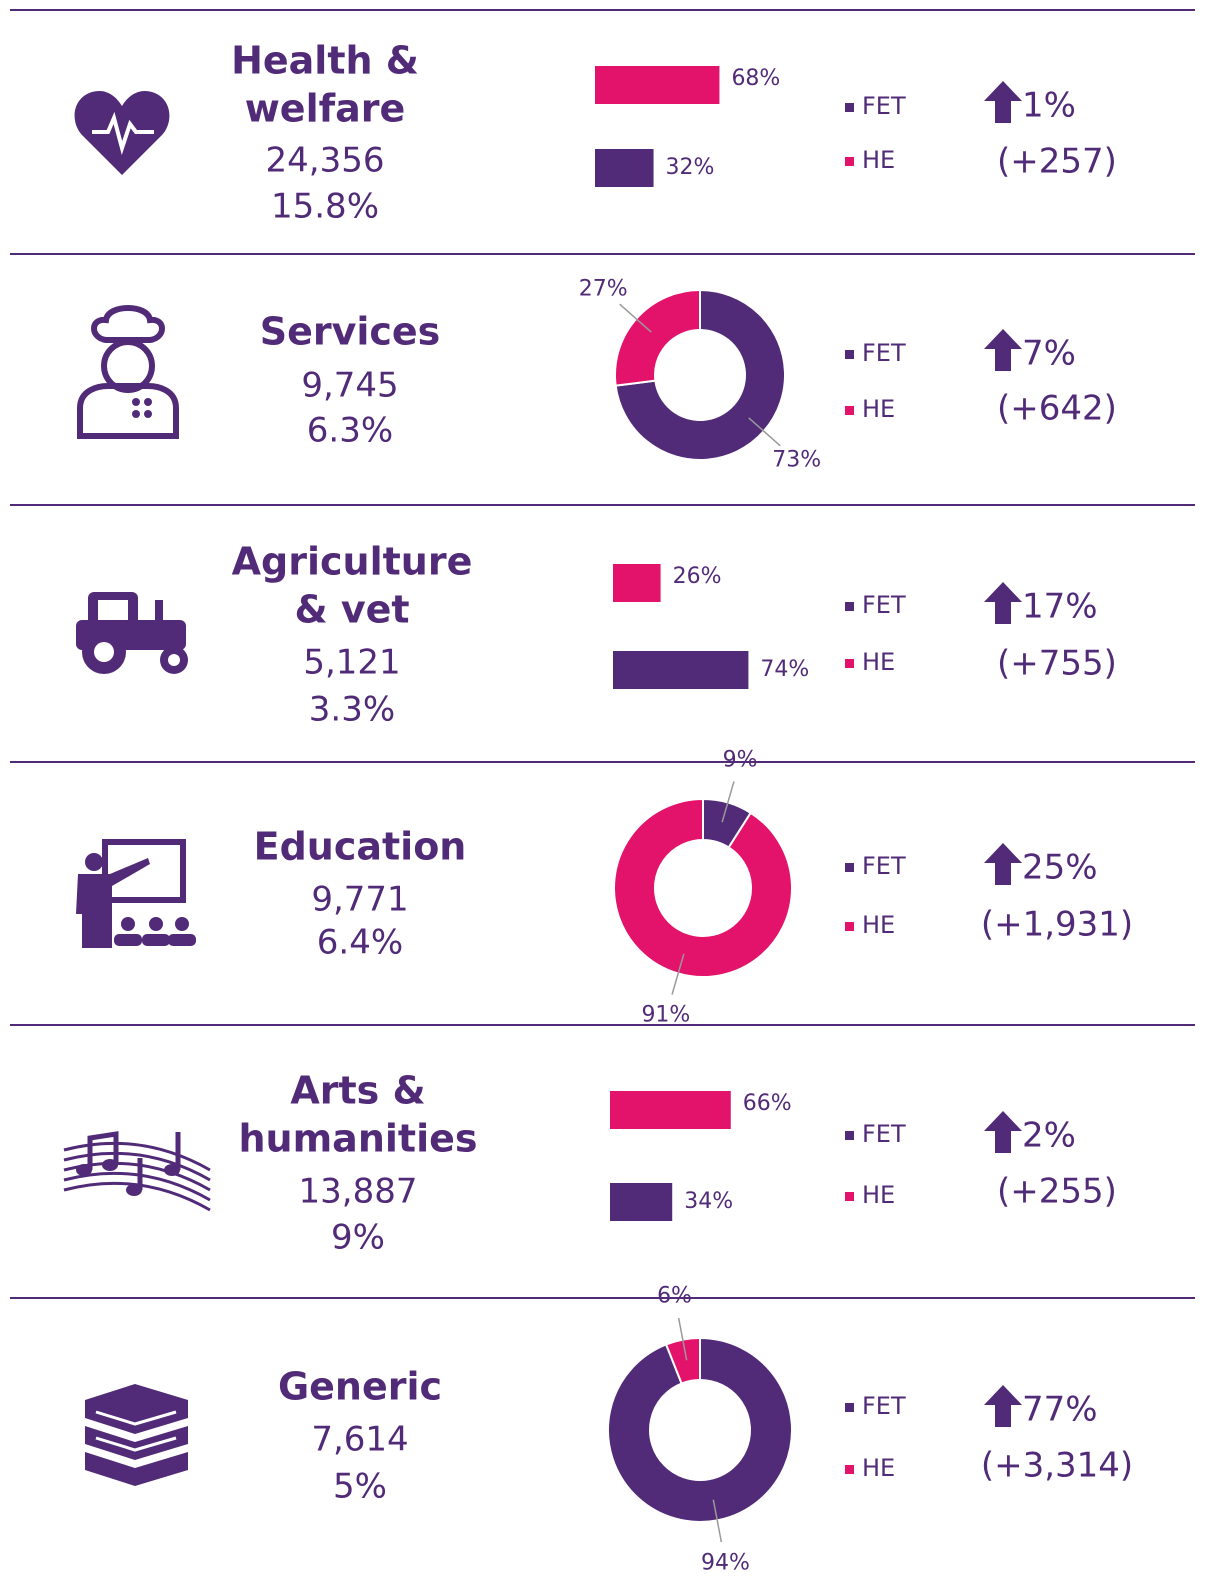 Image resolution: width=1213 pixels, height=1593 pixels. What do you see at coordinates (665, 1015) in the screenshot?
I see `slice-label: 91%` at bounding box center [665, 1015].